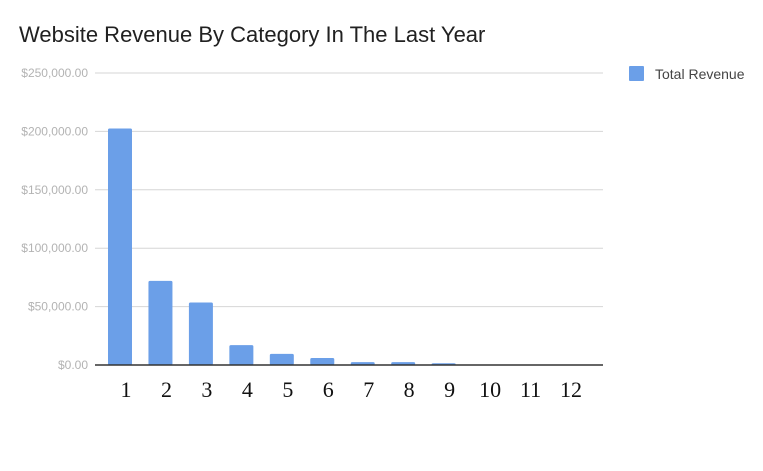 This screenshot has width=763, height=471. What do you see at coordinates (126, 389) in the screenshot?
I see `x-tick-label: 1` at bounding box center [126, 389].